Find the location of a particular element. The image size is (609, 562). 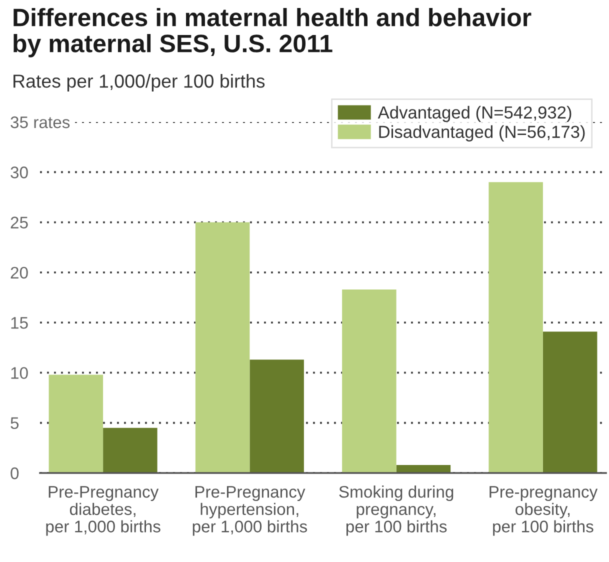

legend-label: Advantaged (N=542,932) is located at coordinates (475, 114).